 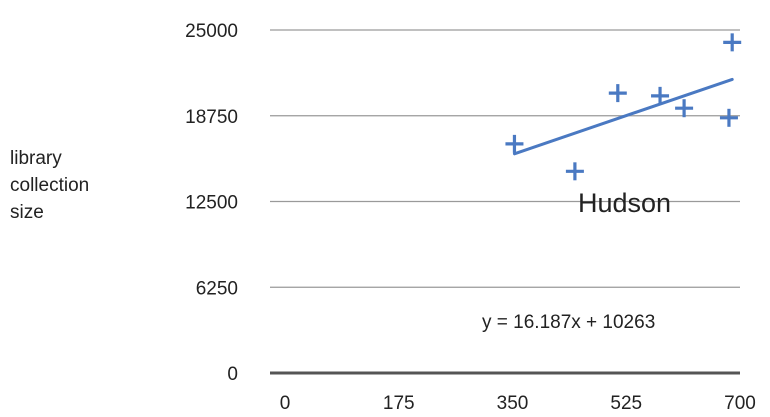 What do you see at coordinates (36, 158) in the screenshot?
I see `y-axis-label-line: library` at bounding box center [36, 158].